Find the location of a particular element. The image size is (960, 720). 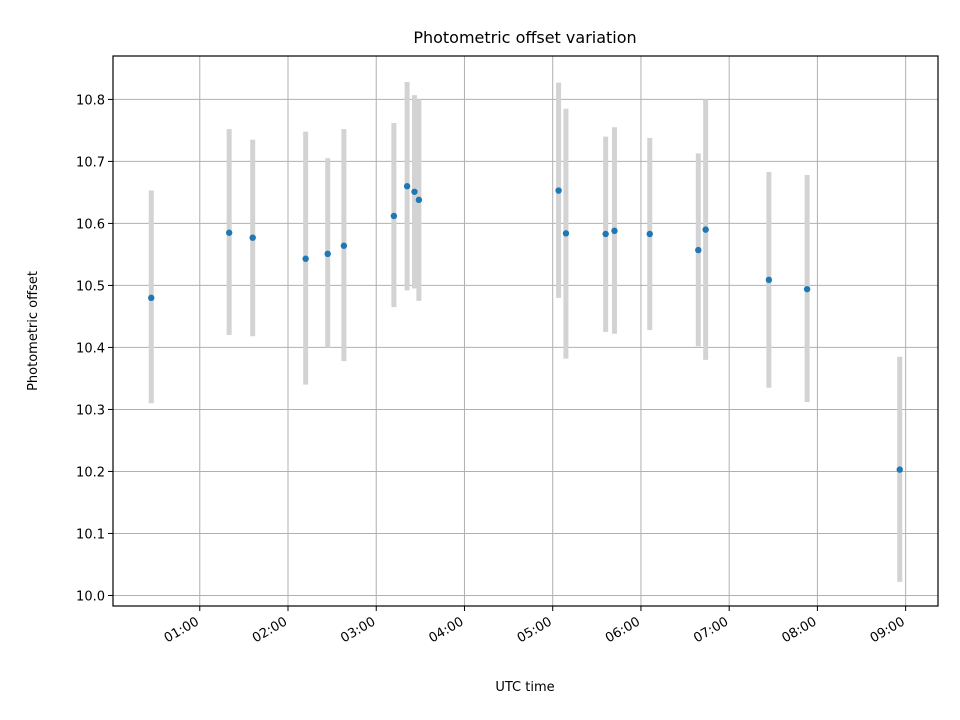

chart-title: Photometric offset variation is located at coordinates (524, 37).